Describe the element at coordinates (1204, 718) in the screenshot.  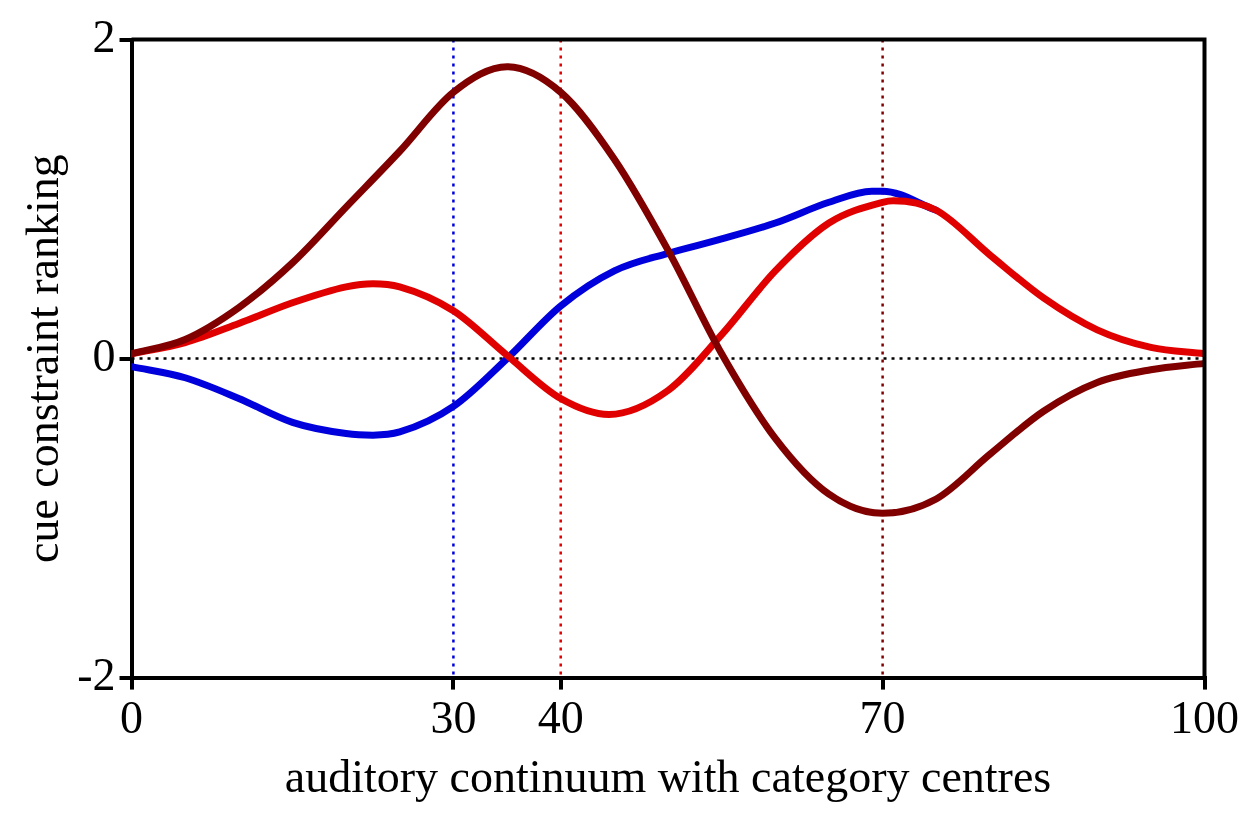
I see `x-tick-label: 100` at that location.